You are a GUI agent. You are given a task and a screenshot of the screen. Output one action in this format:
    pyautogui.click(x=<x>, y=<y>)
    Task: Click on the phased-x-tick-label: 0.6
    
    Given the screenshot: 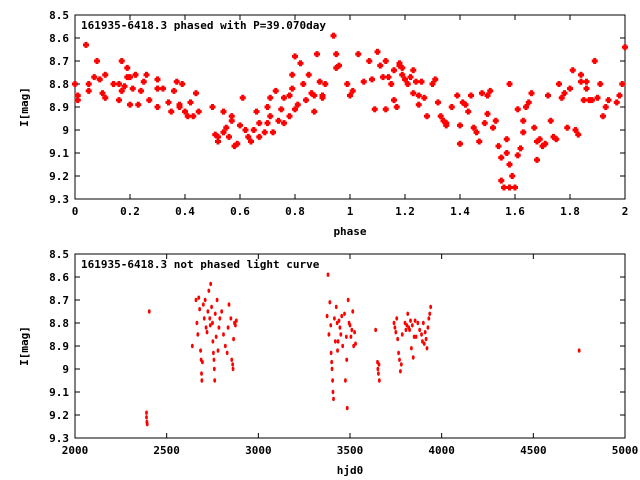 What is the action you would take?
    pyautogui.click(x=240, y=211)
    